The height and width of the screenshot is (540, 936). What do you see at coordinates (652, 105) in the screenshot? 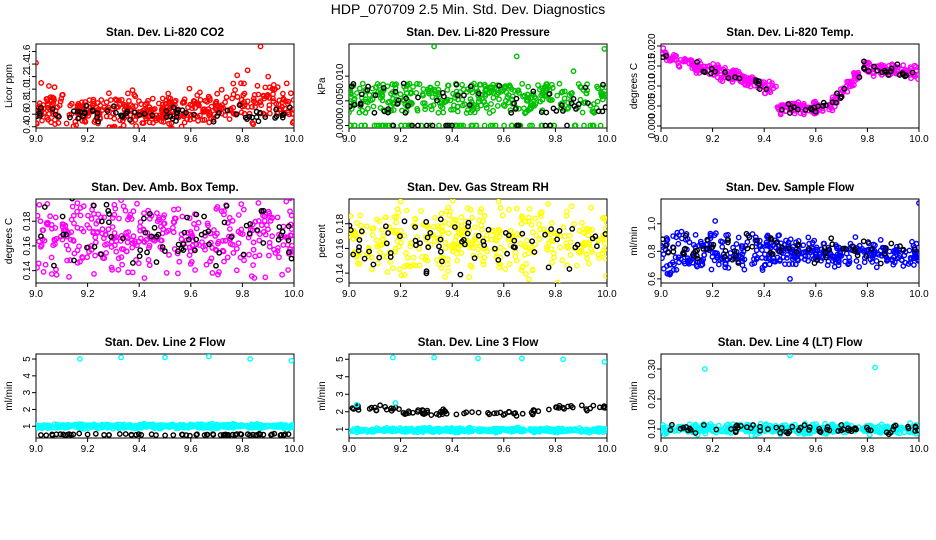
I see `y-tick-label: 0.005` at bounding box center [652, 105].